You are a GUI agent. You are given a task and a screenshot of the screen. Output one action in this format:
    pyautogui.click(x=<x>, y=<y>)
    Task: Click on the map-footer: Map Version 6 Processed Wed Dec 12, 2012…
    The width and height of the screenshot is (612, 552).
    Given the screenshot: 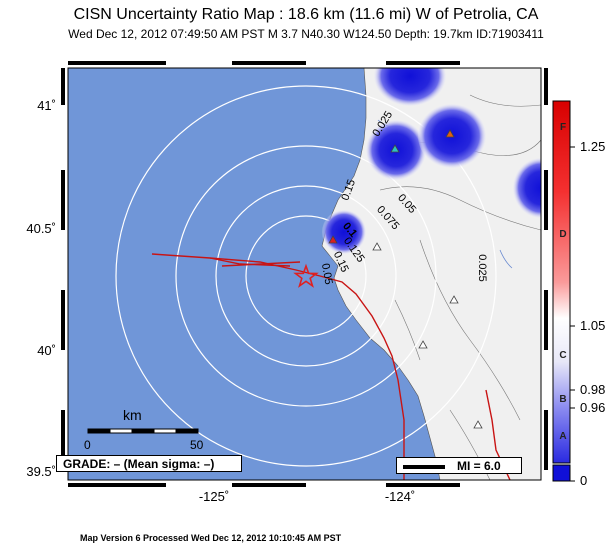 What is the action you would take?
    pyautogui.click(x=211, y=538)
    